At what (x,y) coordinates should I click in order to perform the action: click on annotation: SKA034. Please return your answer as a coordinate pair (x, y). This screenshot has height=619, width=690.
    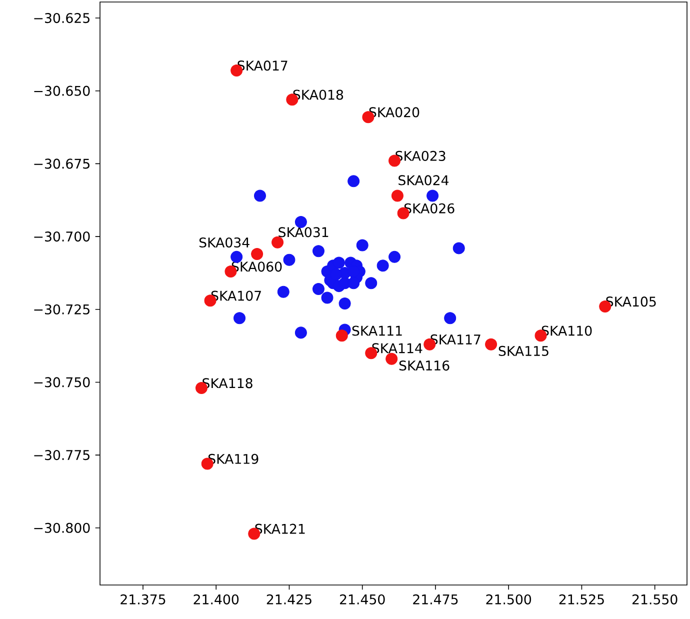
    Looking at the image, I should click on (224, 242).